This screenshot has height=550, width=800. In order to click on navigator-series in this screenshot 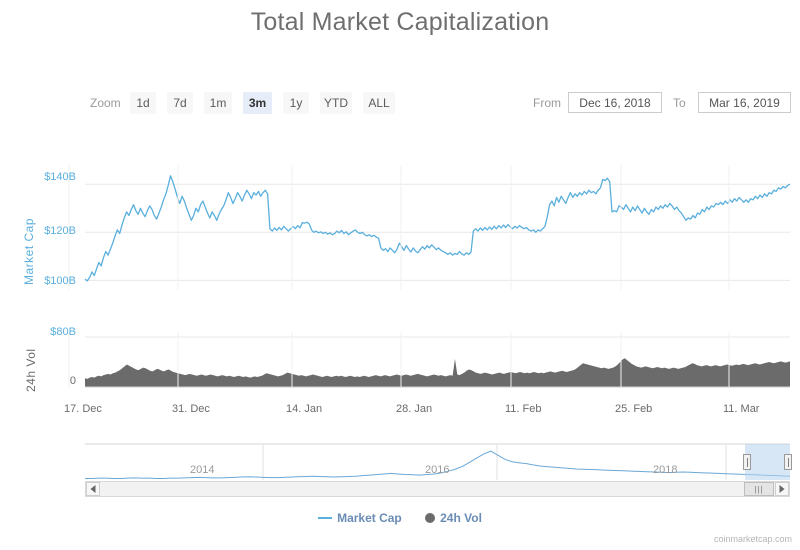, I will do `click(438, 464)`.